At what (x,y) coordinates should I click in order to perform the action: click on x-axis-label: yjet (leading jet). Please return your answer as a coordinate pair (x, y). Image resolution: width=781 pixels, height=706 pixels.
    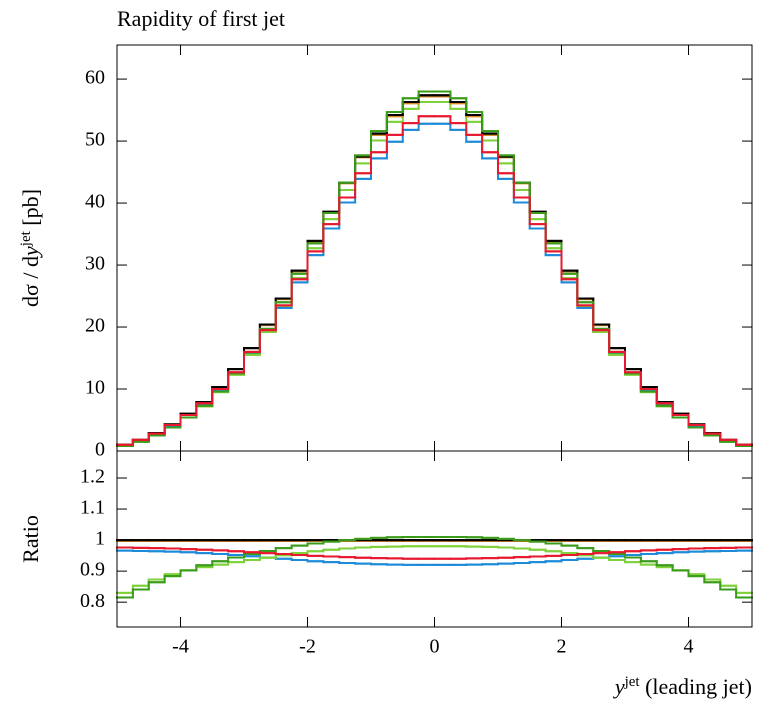
    Looking at the image, I should click on (682, 686).